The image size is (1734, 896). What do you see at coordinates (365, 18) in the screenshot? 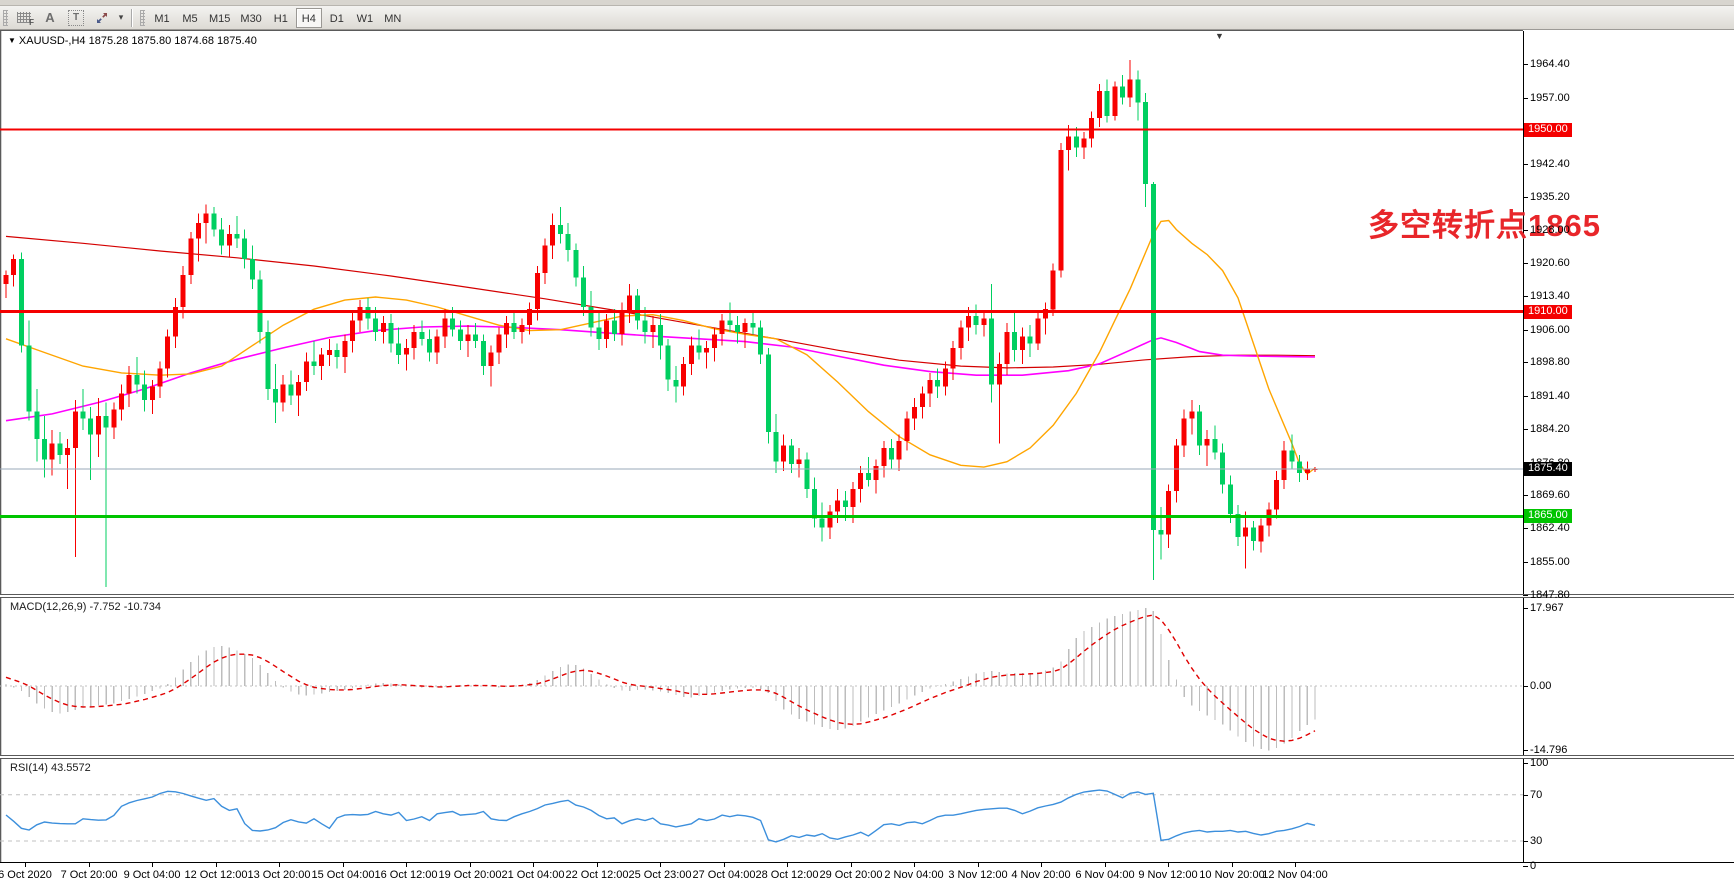
I see `timeframe-button-w1: W1` at bounding box center [365, 18].